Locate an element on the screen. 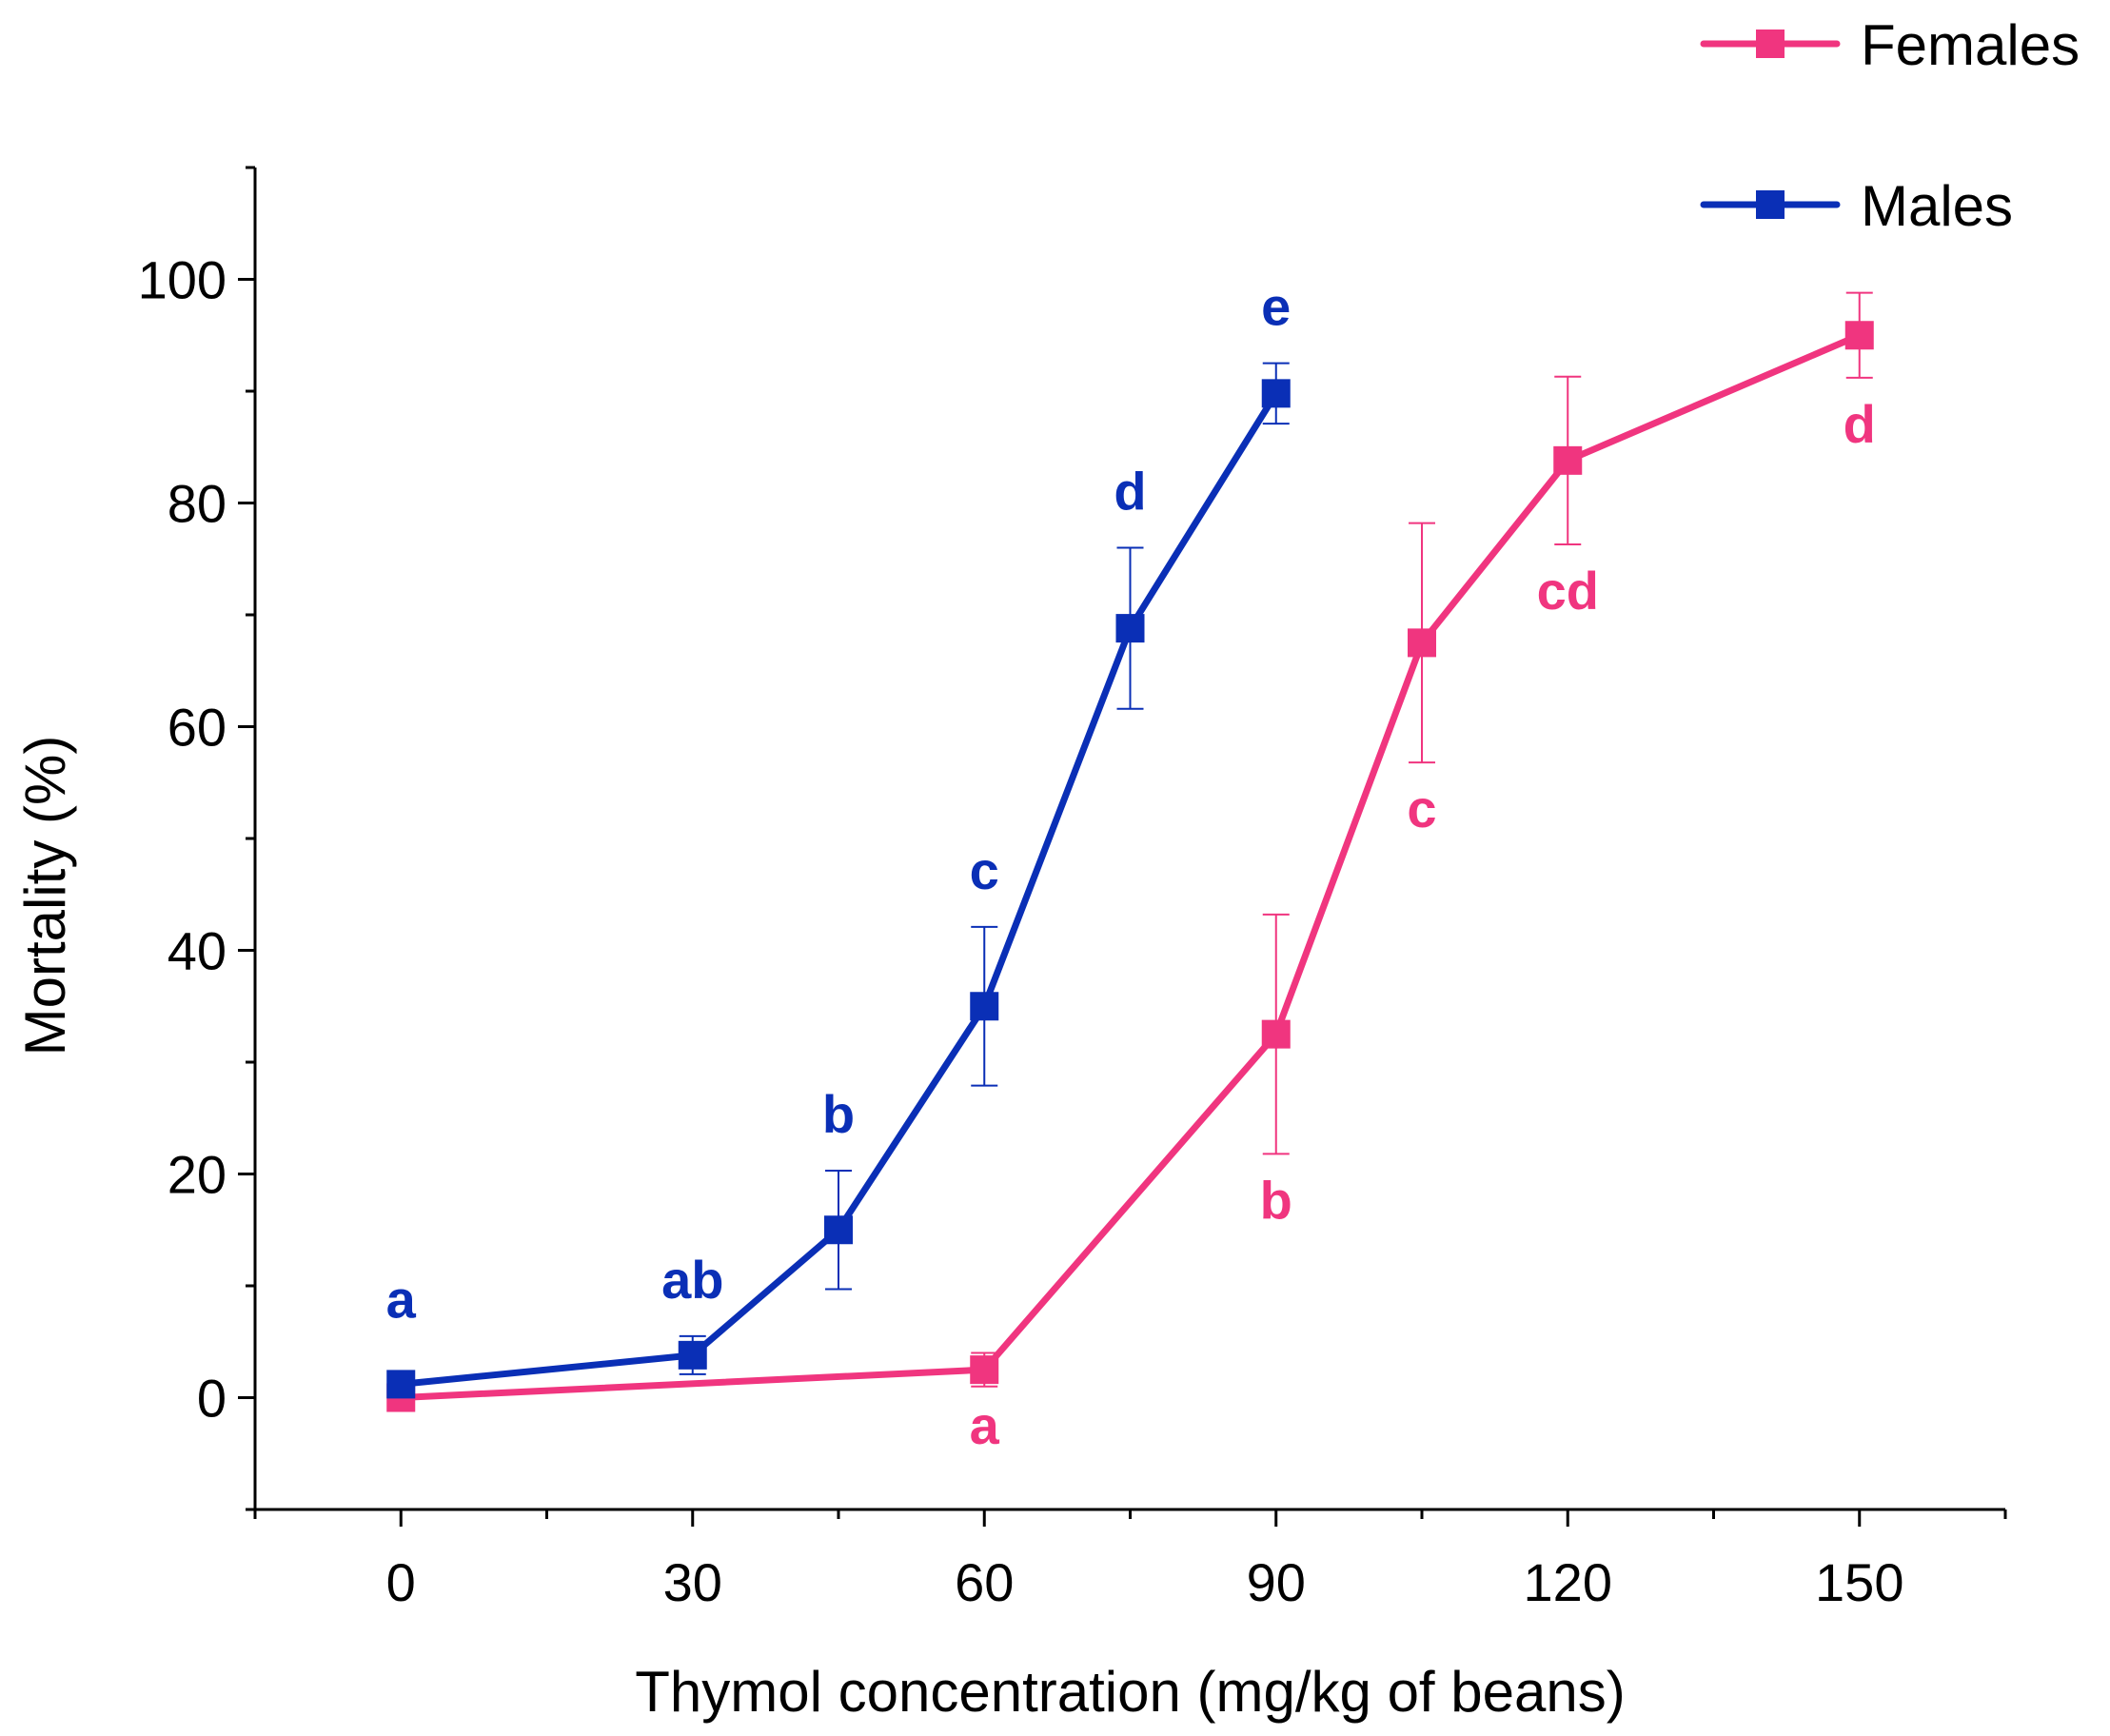  x-tick-label: 150 is located at coordinates (1859, 1582).